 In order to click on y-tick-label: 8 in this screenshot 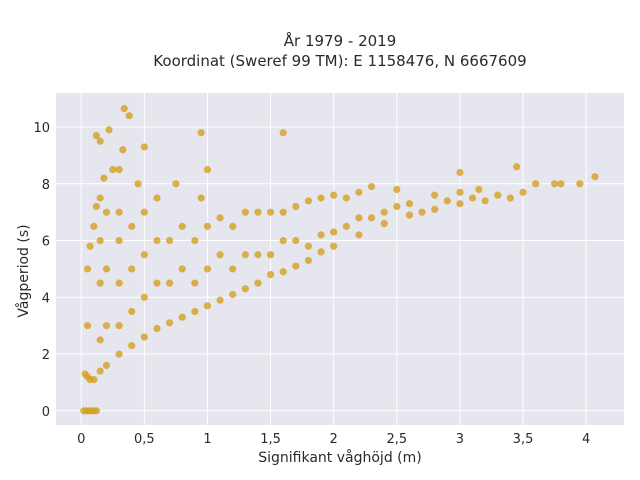, I will do `click(46, 185)`.